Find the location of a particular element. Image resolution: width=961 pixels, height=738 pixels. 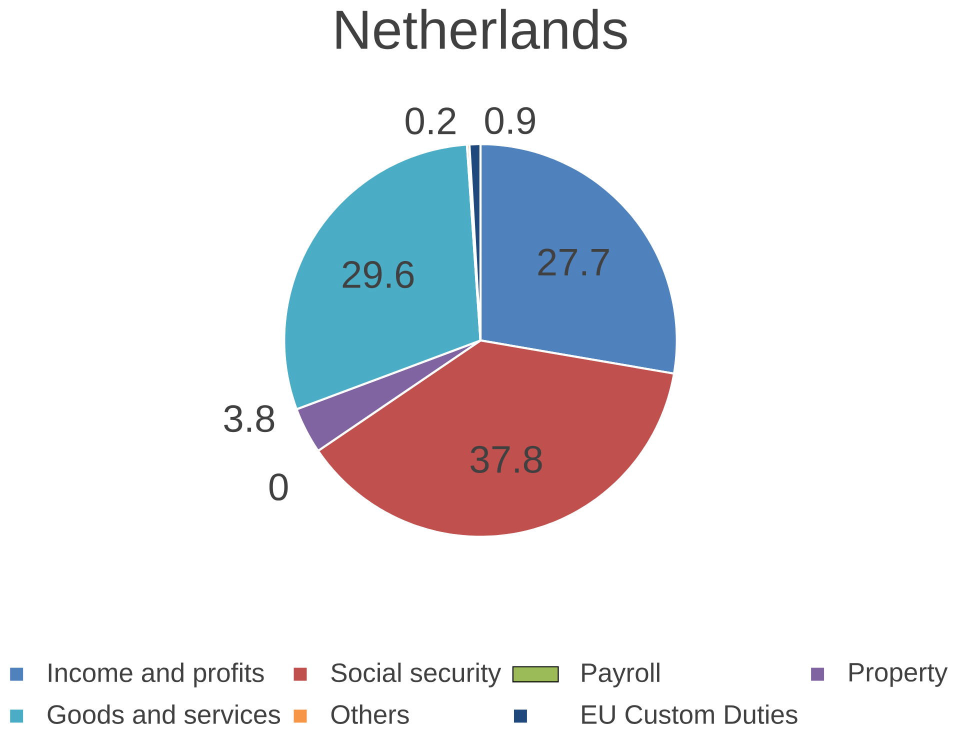

legend-label: Others is located at coordinates (370, 714).